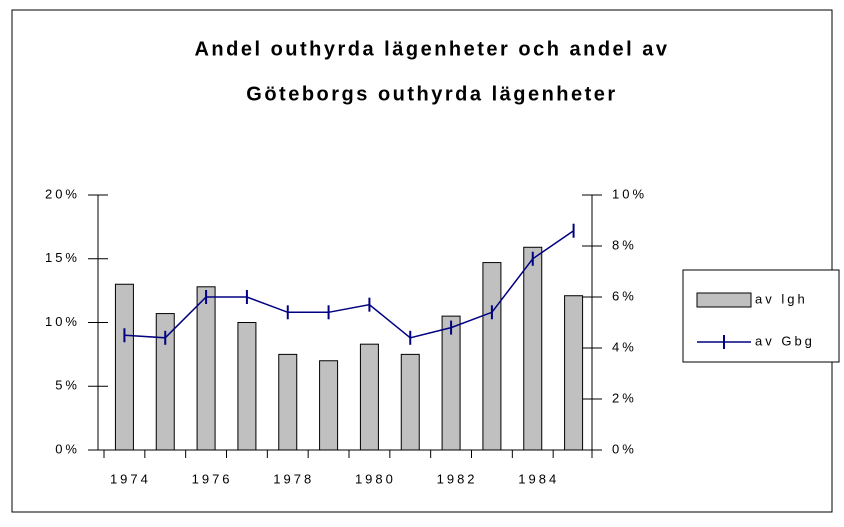 This screenshot has width=844, height=527. What do you see at coordinates (785, 340) in the screenshot?
I see `legend-label: av Gbg` at bounding box center [785, 340].